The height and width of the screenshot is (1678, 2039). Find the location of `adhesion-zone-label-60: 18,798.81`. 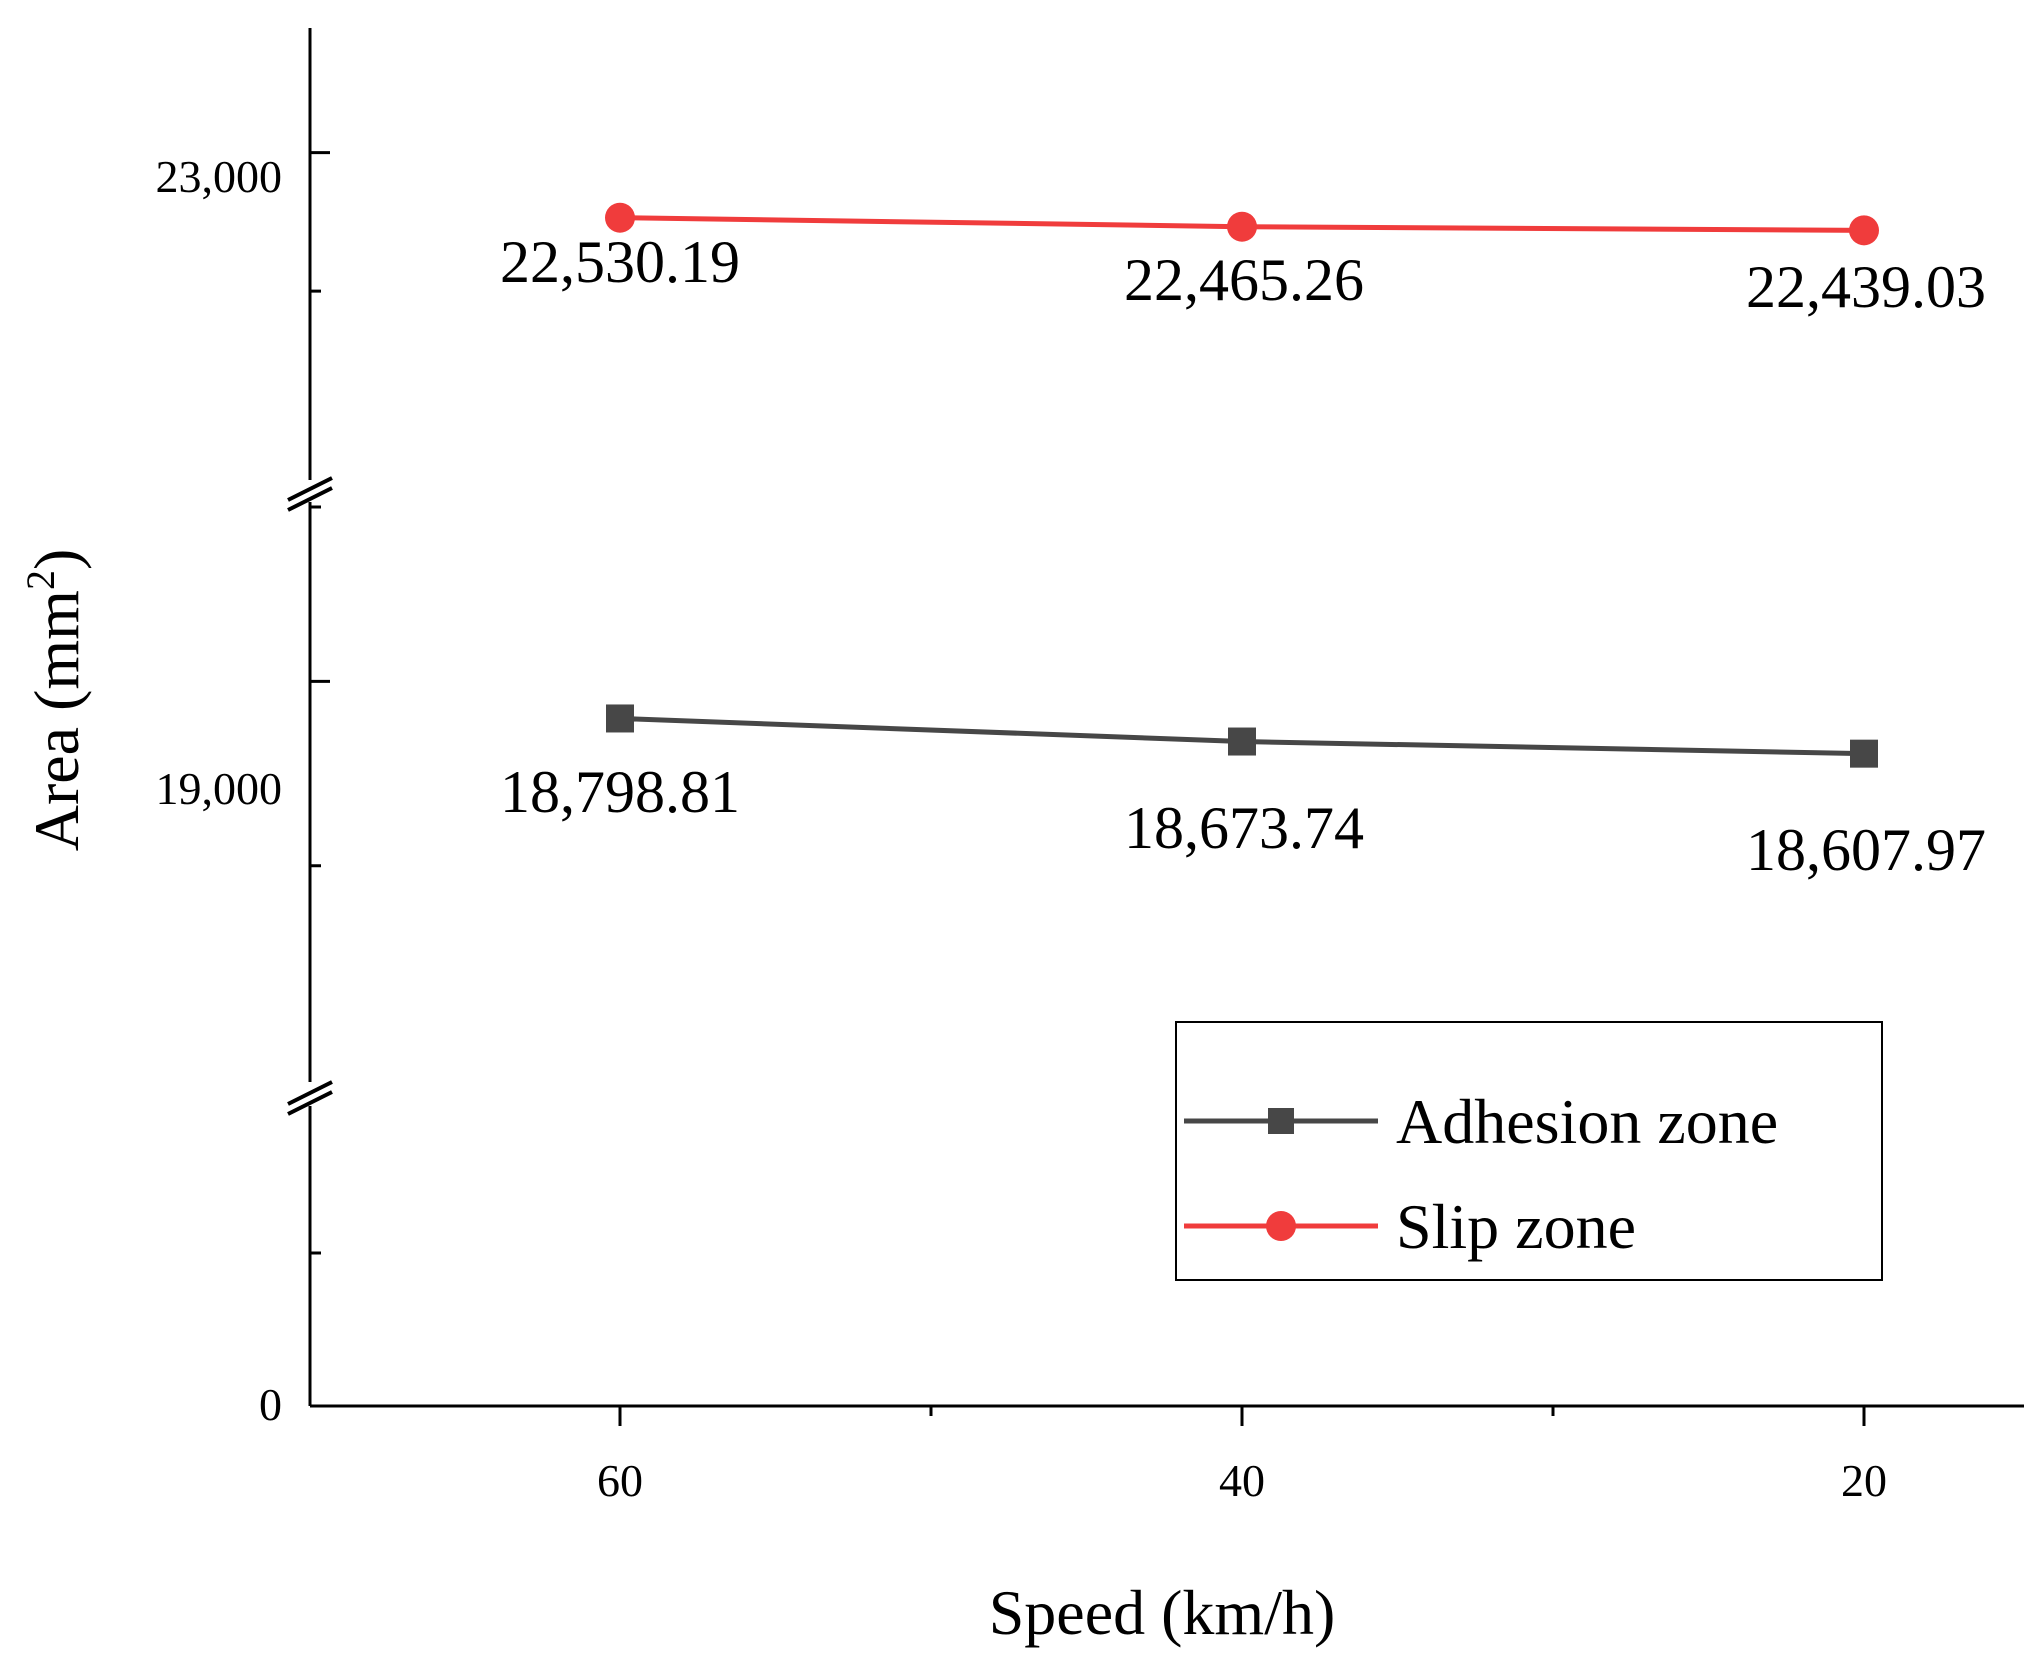

adhesion-zone-label-60: 18,798.81 is located at coordinates (620, 792).